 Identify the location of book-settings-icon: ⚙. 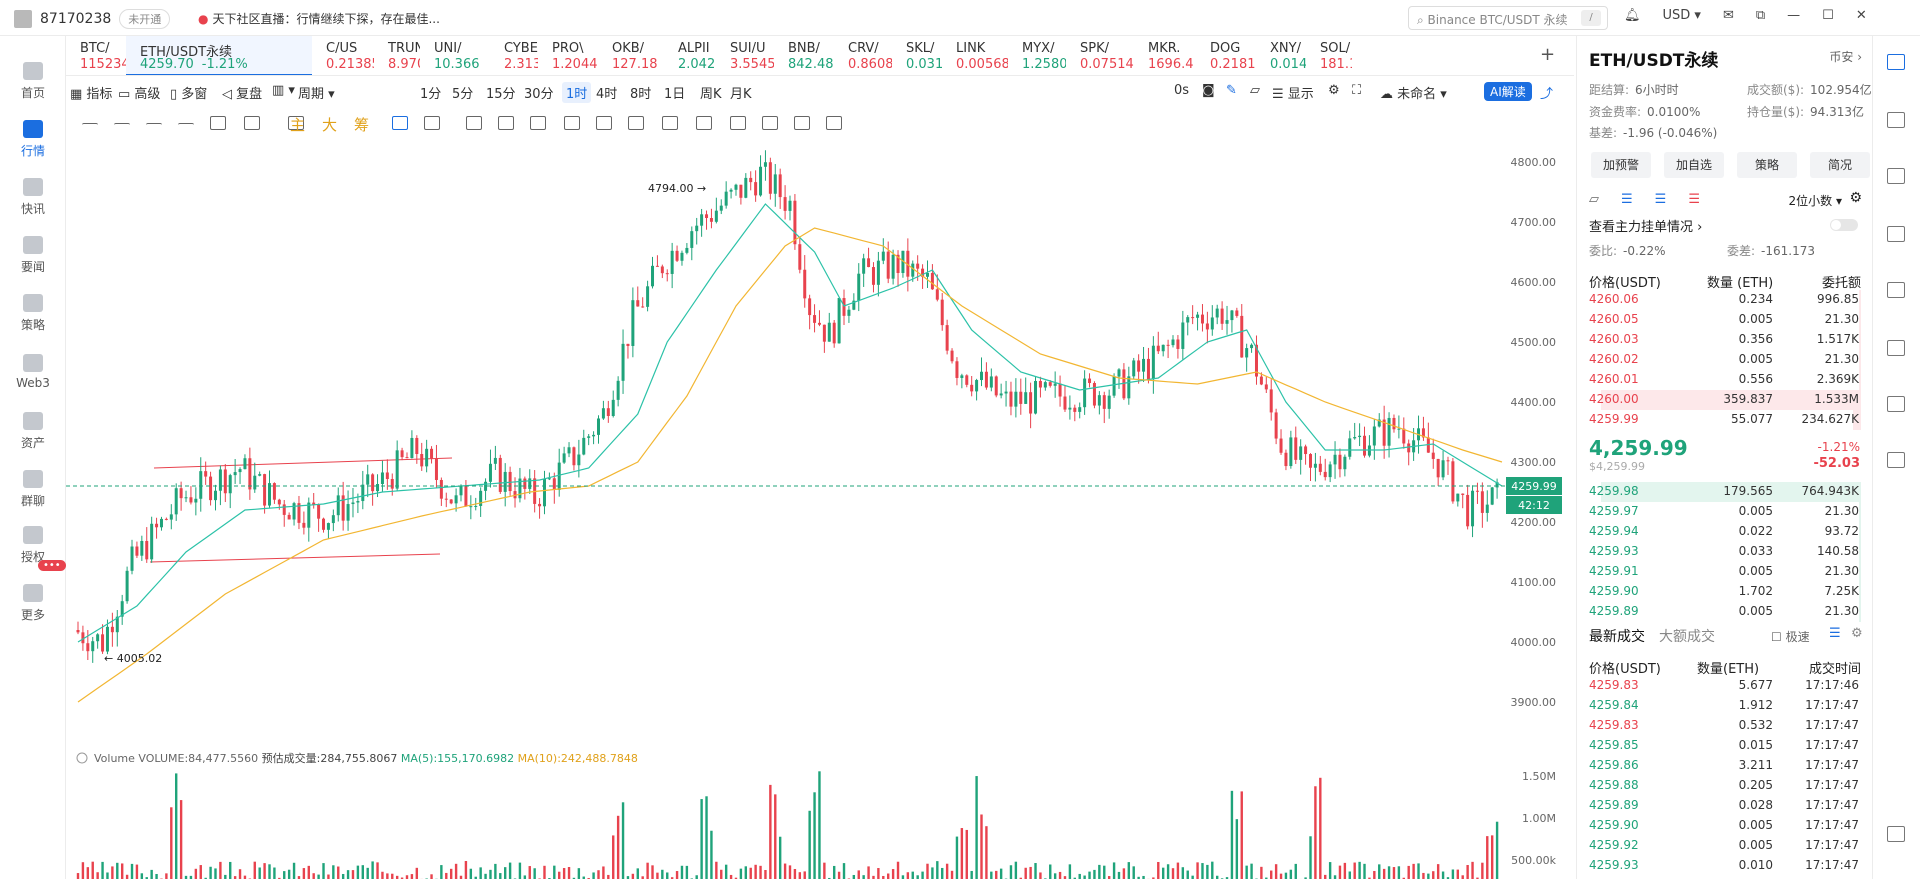
(1855, 198).